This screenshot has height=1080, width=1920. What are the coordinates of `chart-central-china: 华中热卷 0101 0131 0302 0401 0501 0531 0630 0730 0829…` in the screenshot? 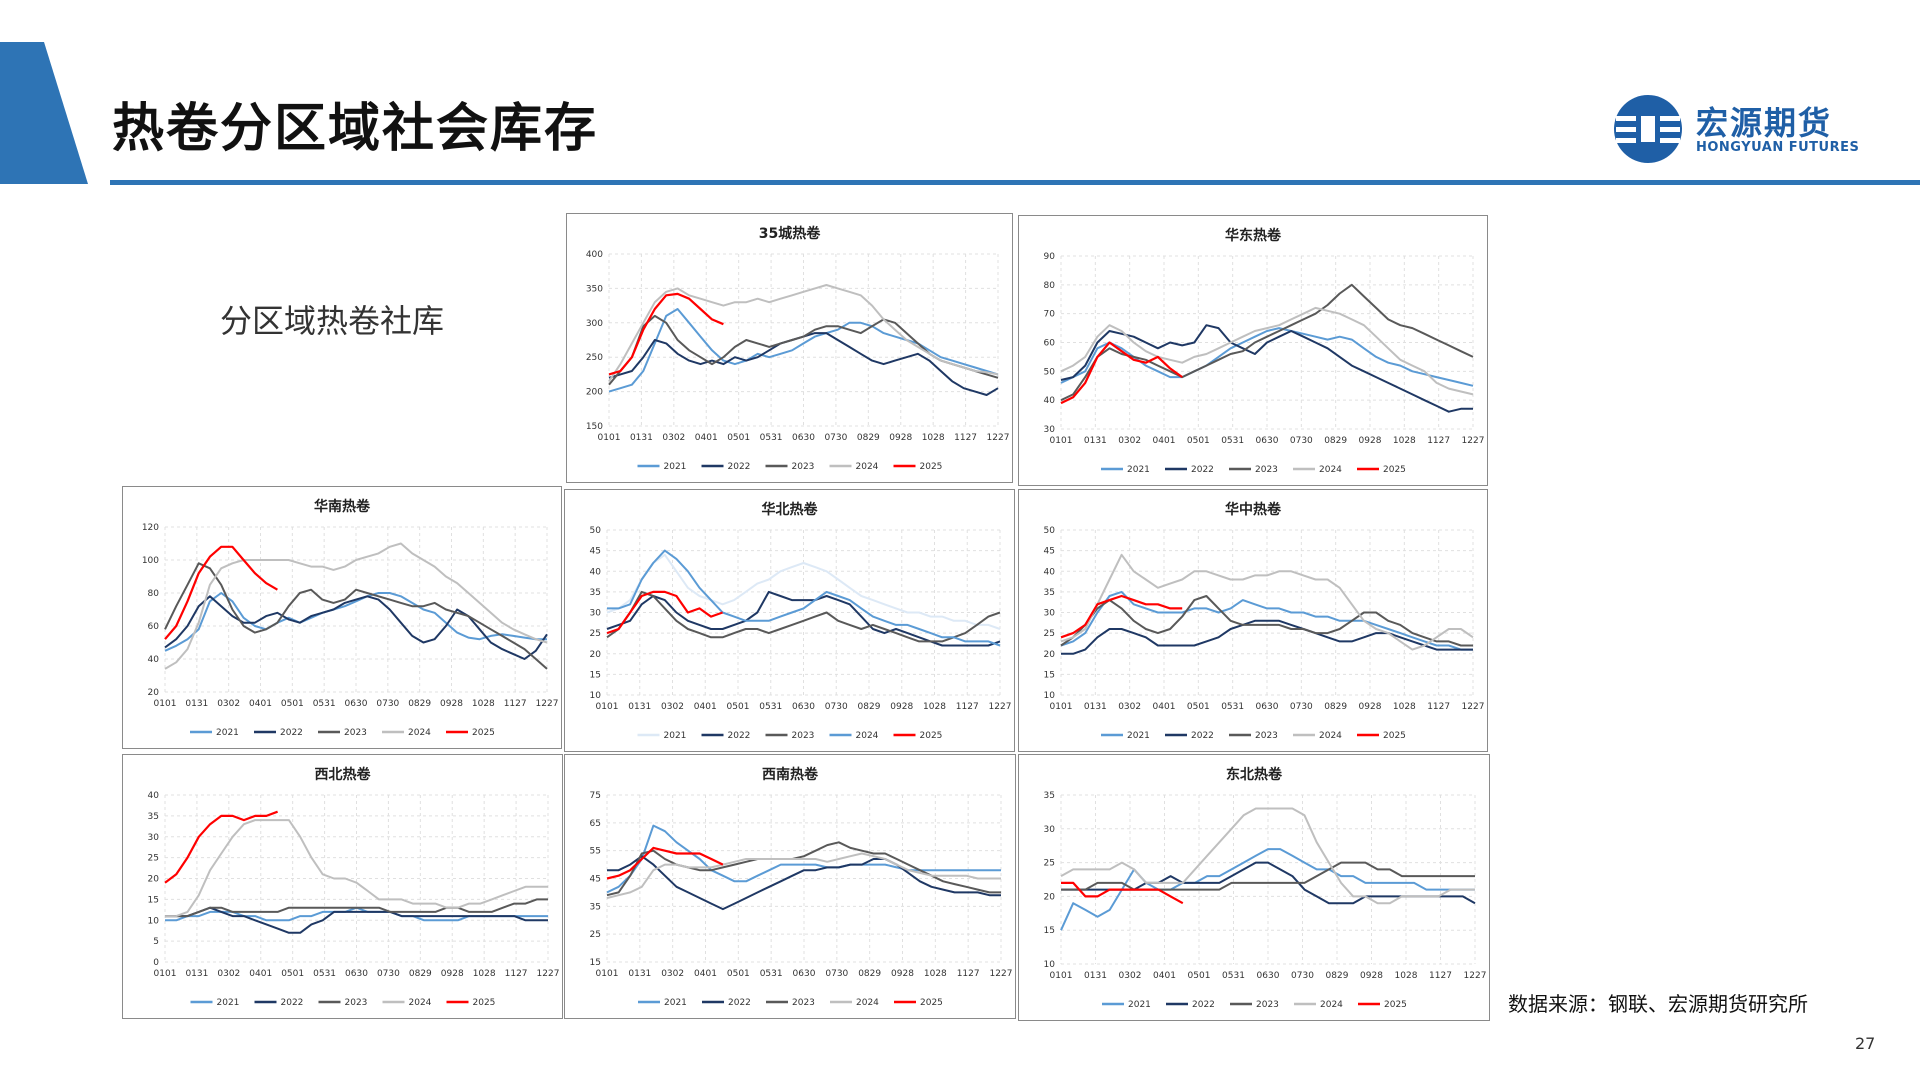 It's located at (1264, 621).